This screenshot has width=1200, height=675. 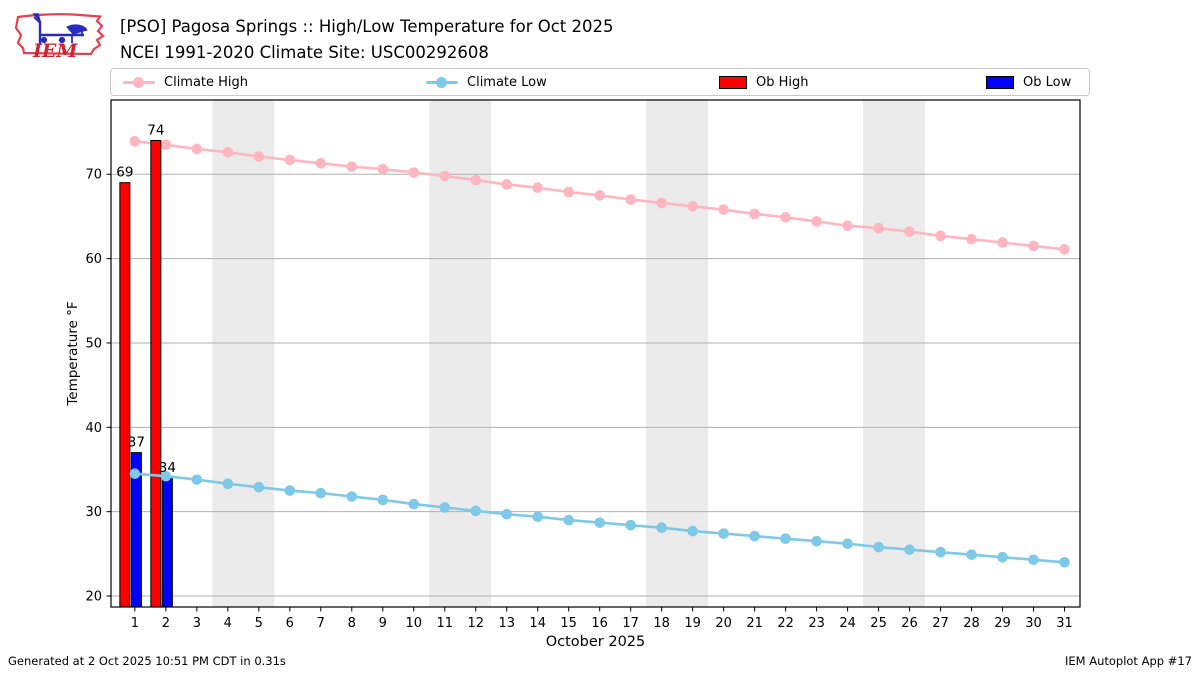 I want to click on climate-low-line-icon, so click(x=442, y=82).